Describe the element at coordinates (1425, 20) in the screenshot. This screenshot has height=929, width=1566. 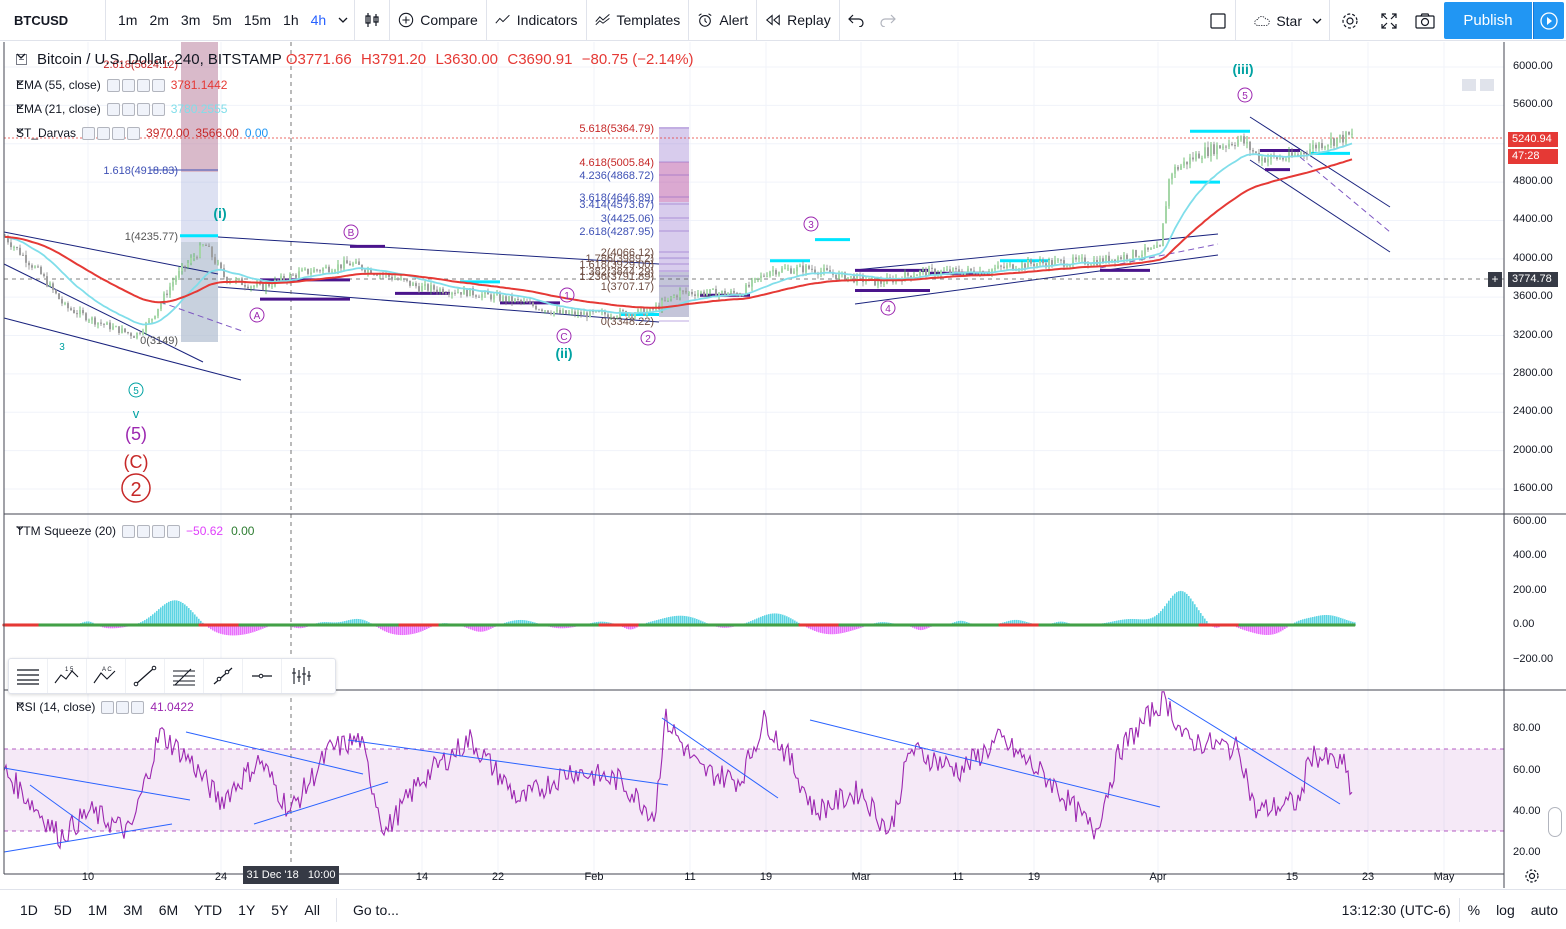
I see `snapshot-button` at that location.